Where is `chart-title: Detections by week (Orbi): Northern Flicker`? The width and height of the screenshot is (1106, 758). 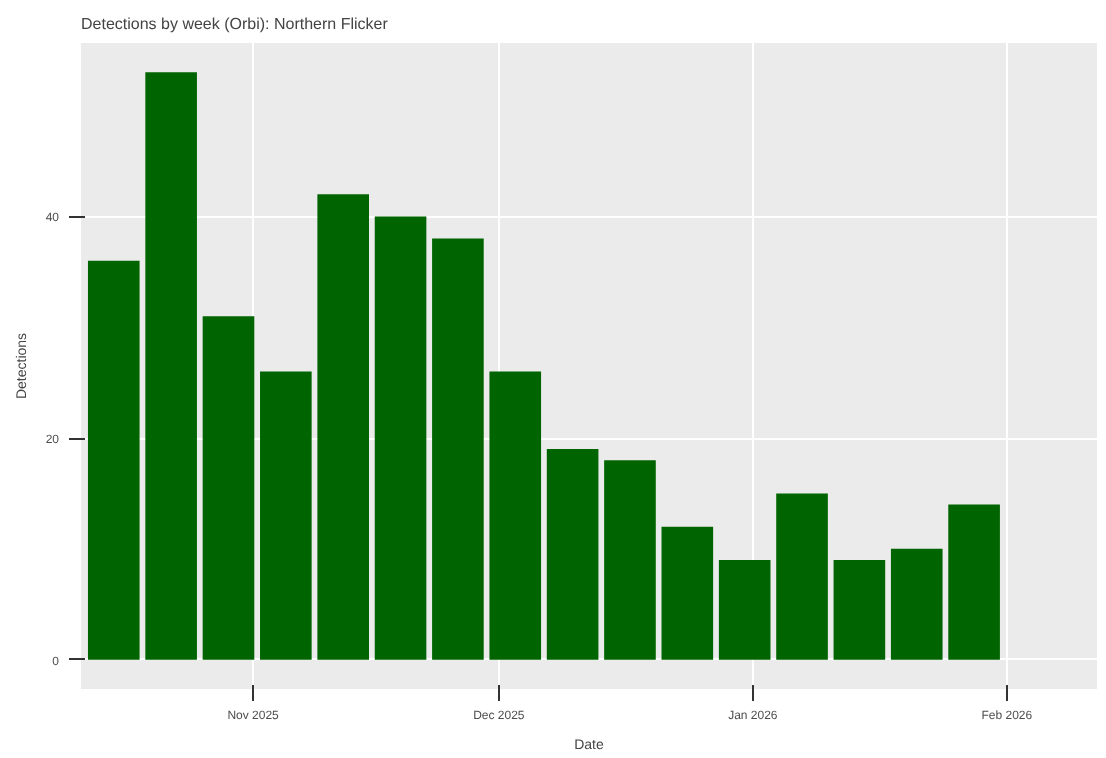 chart-title: Detections by week (Orbi): Northern Flicker is located at coordinates (235, 24).